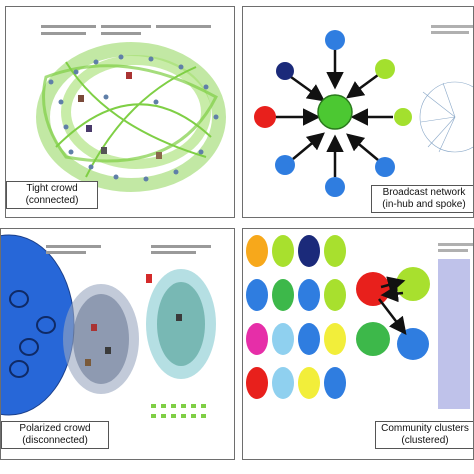 Image resolution: width=474 pixels, height=474 pixels. I want to click on tight-crowd-text-labels, so click(126, 30).